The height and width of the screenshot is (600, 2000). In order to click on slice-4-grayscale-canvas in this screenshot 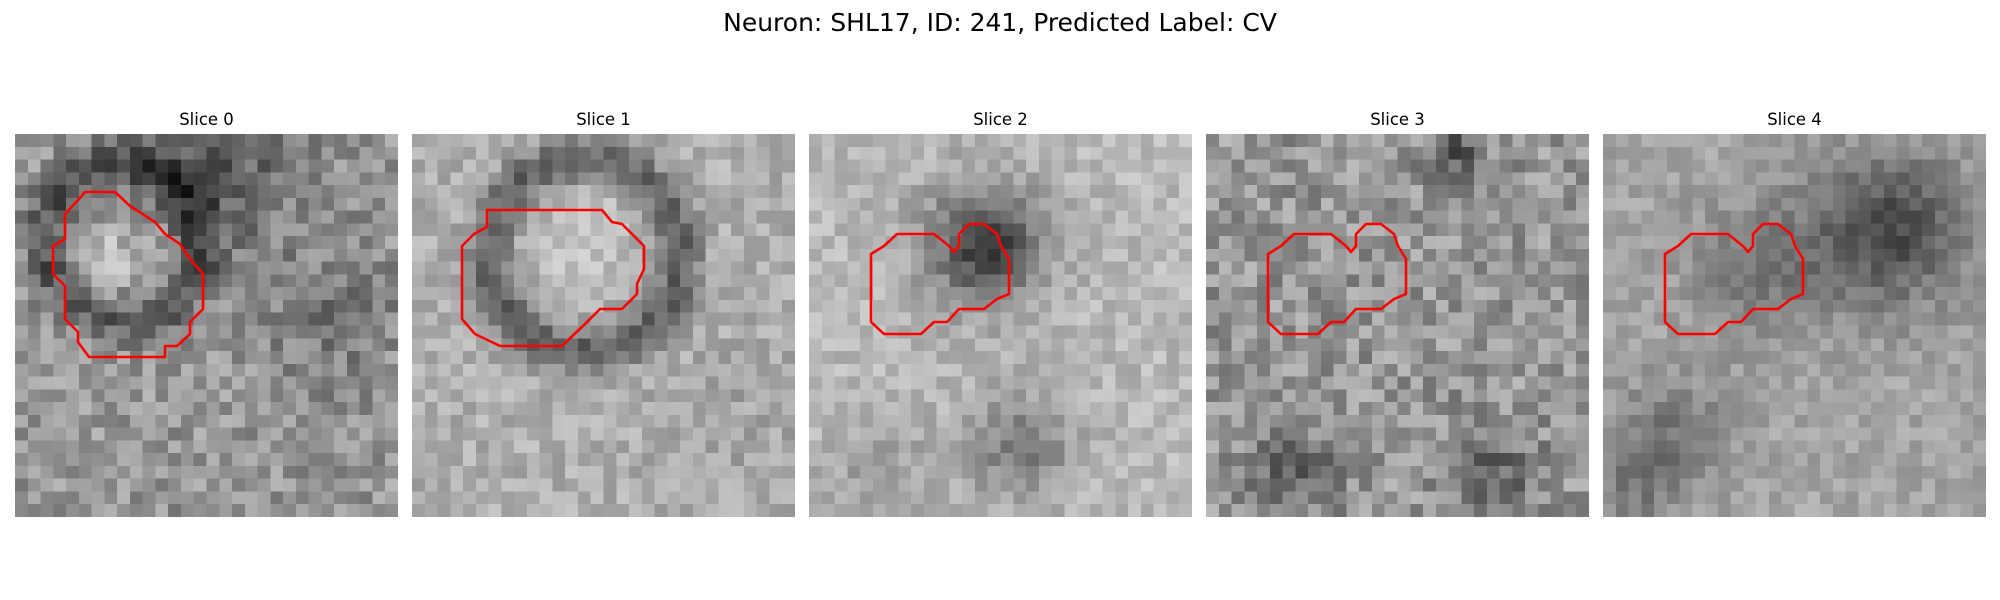, I will do `click(1794, 325)`.